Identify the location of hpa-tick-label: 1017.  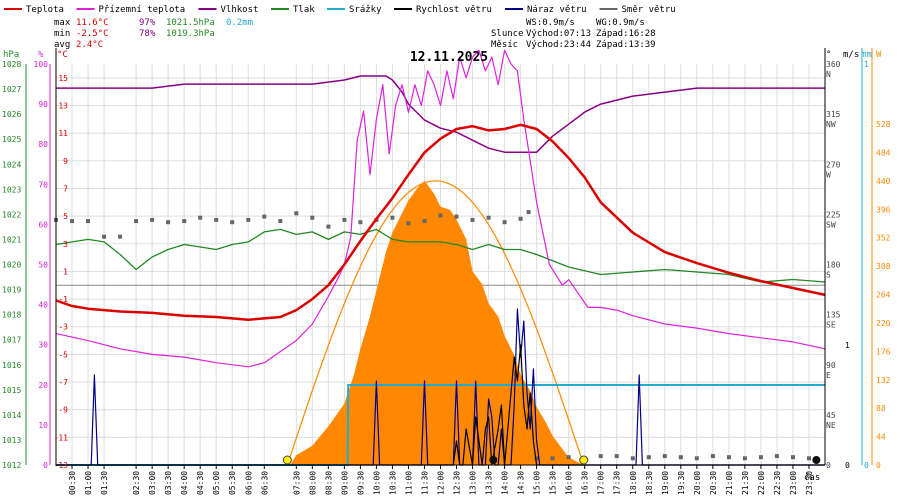
(11, 340).